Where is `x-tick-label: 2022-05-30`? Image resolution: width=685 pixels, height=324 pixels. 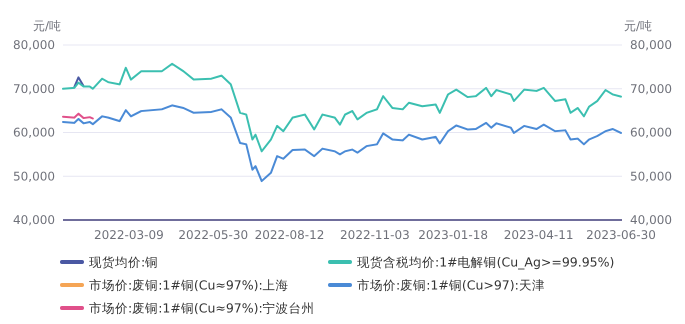 x-tick-label: 2022-05-30 is located at coordinates (213, 235).